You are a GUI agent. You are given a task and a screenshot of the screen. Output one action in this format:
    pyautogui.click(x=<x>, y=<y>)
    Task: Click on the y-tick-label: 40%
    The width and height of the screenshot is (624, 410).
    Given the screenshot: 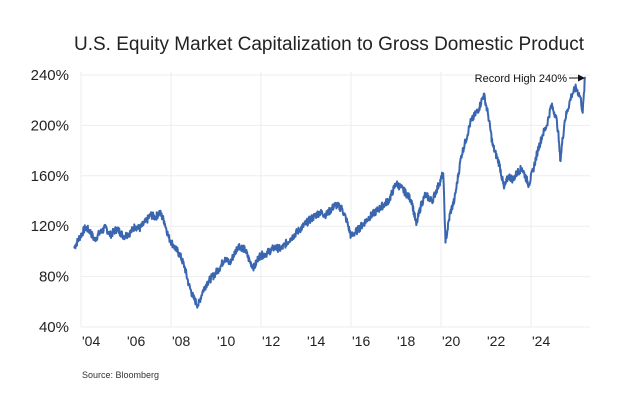 What is the action you would take?
    pyautogui.click(x=54, y=327)
    